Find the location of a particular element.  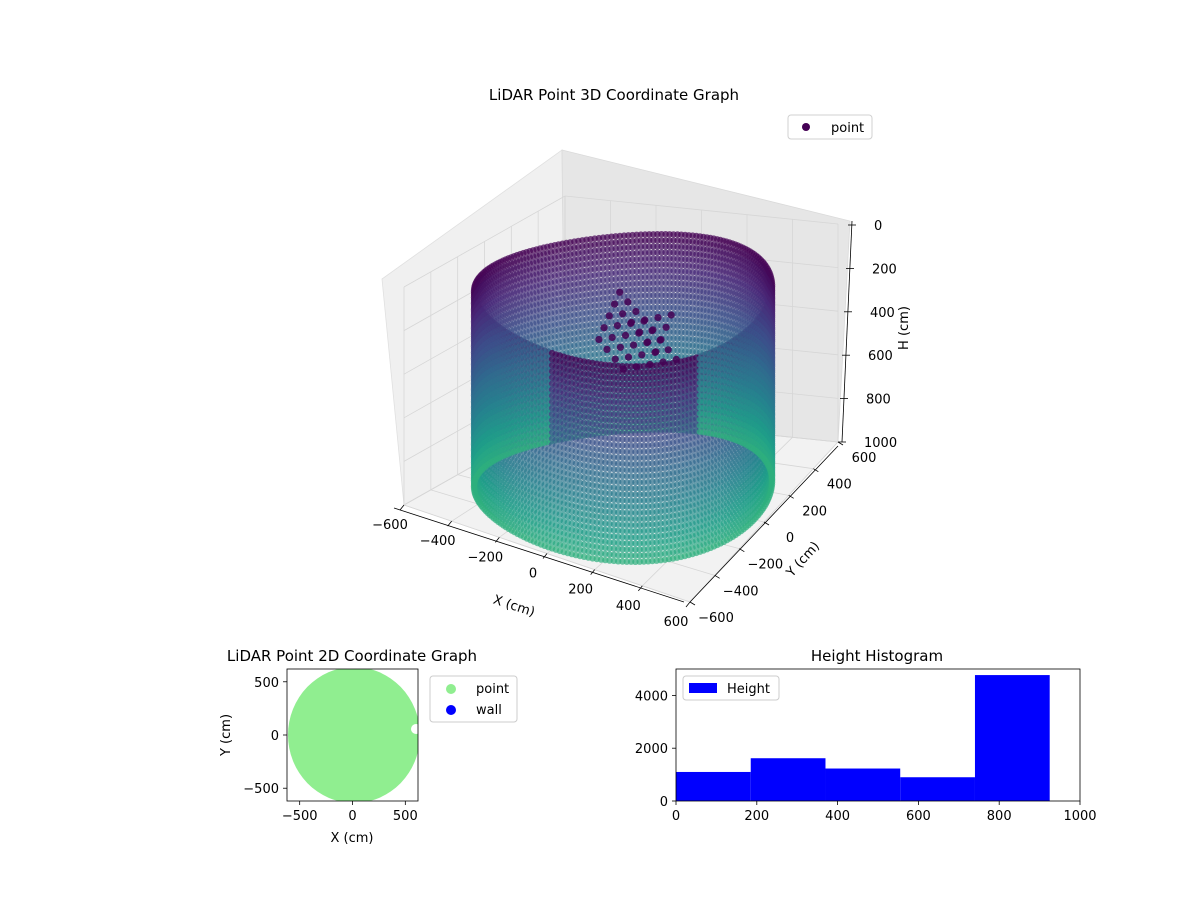

points-3d is located at coordinates (623, 398).